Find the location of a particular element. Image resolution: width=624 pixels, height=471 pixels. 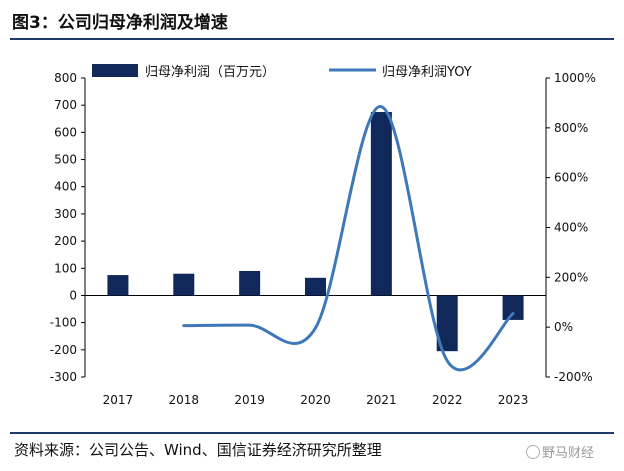

source-note: 资料来源：公司公告、Wind、国信证券经济研究所整理 is located at coordinates (198, 450).